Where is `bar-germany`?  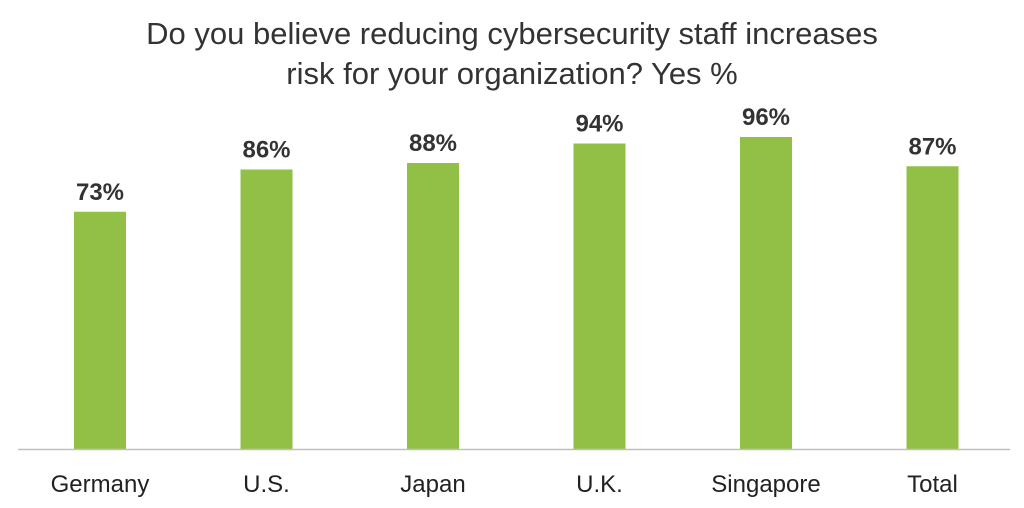
bar-germany is located at coordinates (100, 330).